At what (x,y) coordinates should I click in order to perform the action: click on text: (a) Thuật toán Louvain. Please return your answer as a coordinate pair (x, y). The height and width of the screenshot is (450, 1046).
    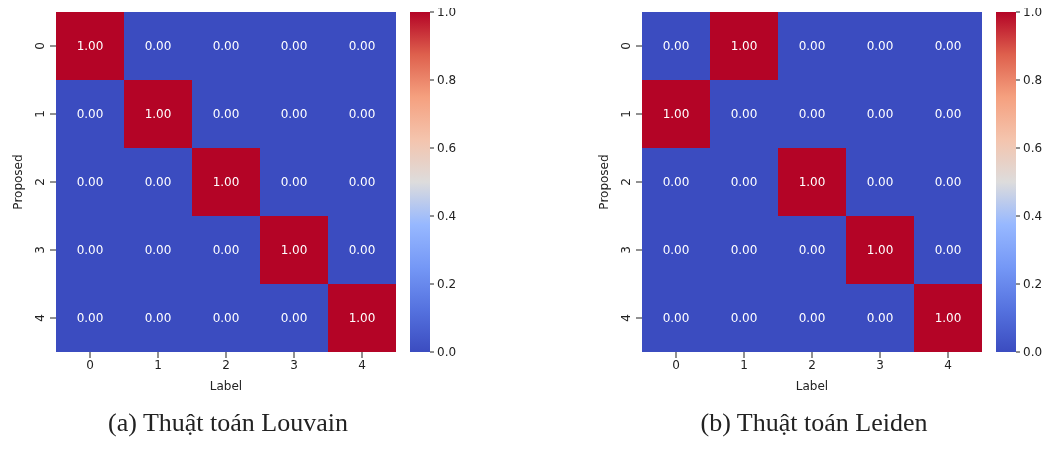
    Looking at the image, I should click on (228, 423).